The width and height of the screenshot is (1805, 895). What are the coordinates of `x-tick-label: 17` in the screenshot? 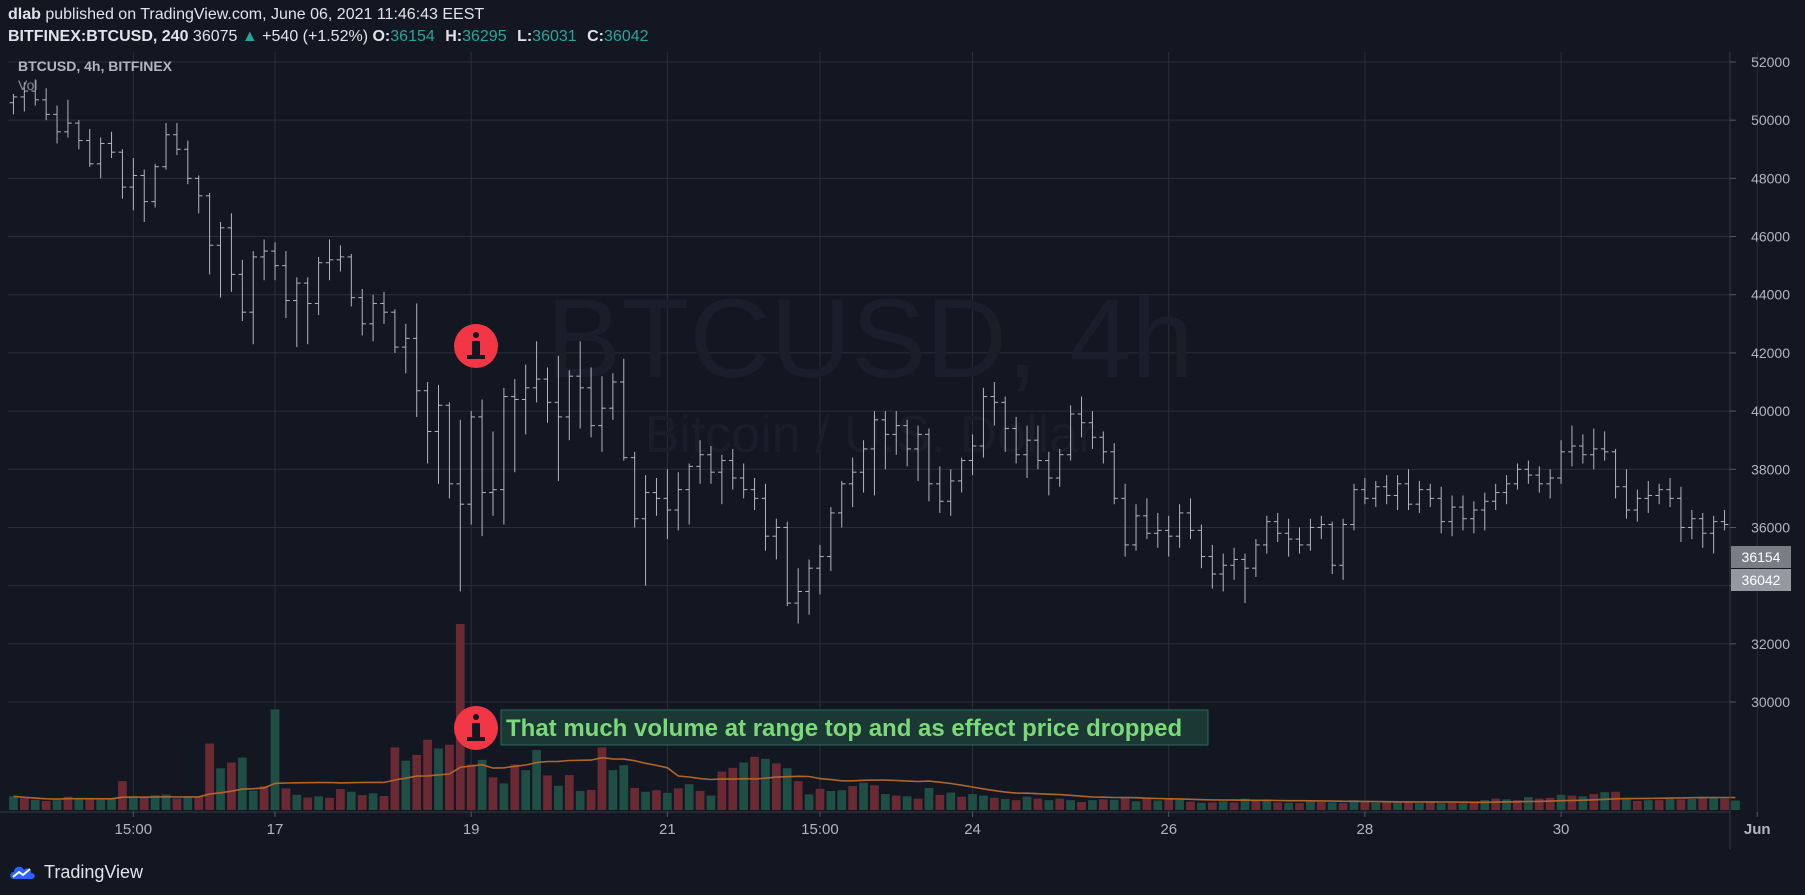 It's located at (275, 829).